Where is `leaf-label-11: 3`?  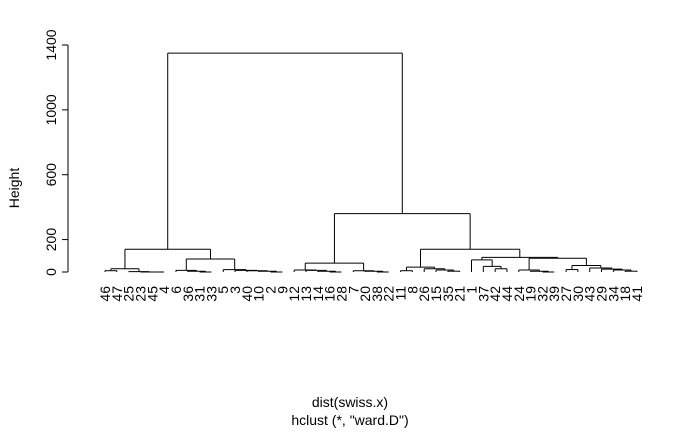 leaf-label-11: 3 is located at coordinates (235, 290).